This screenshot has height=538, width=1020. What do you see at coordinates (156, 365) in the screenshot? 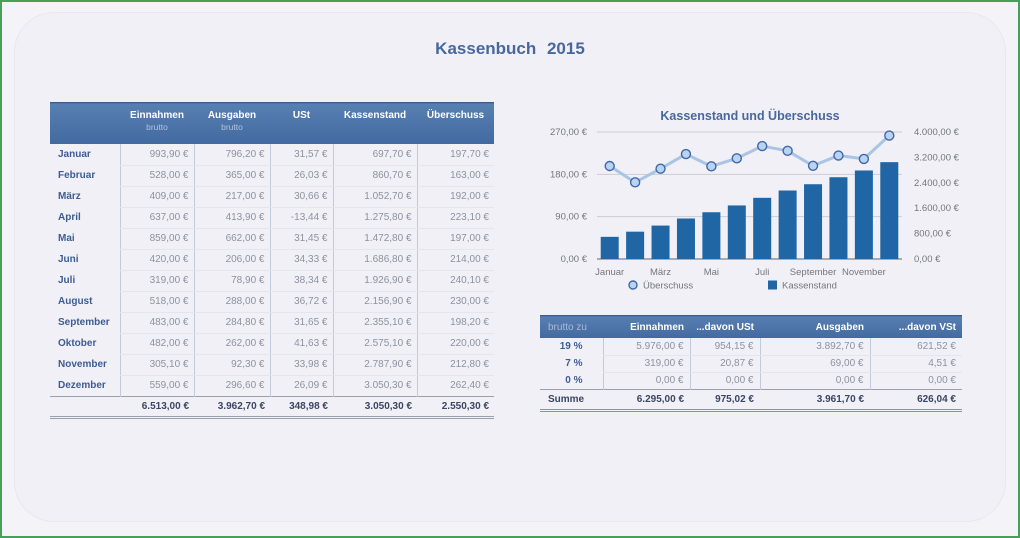
I see `cell: 305,10 €` at bounding box center [156, 365].